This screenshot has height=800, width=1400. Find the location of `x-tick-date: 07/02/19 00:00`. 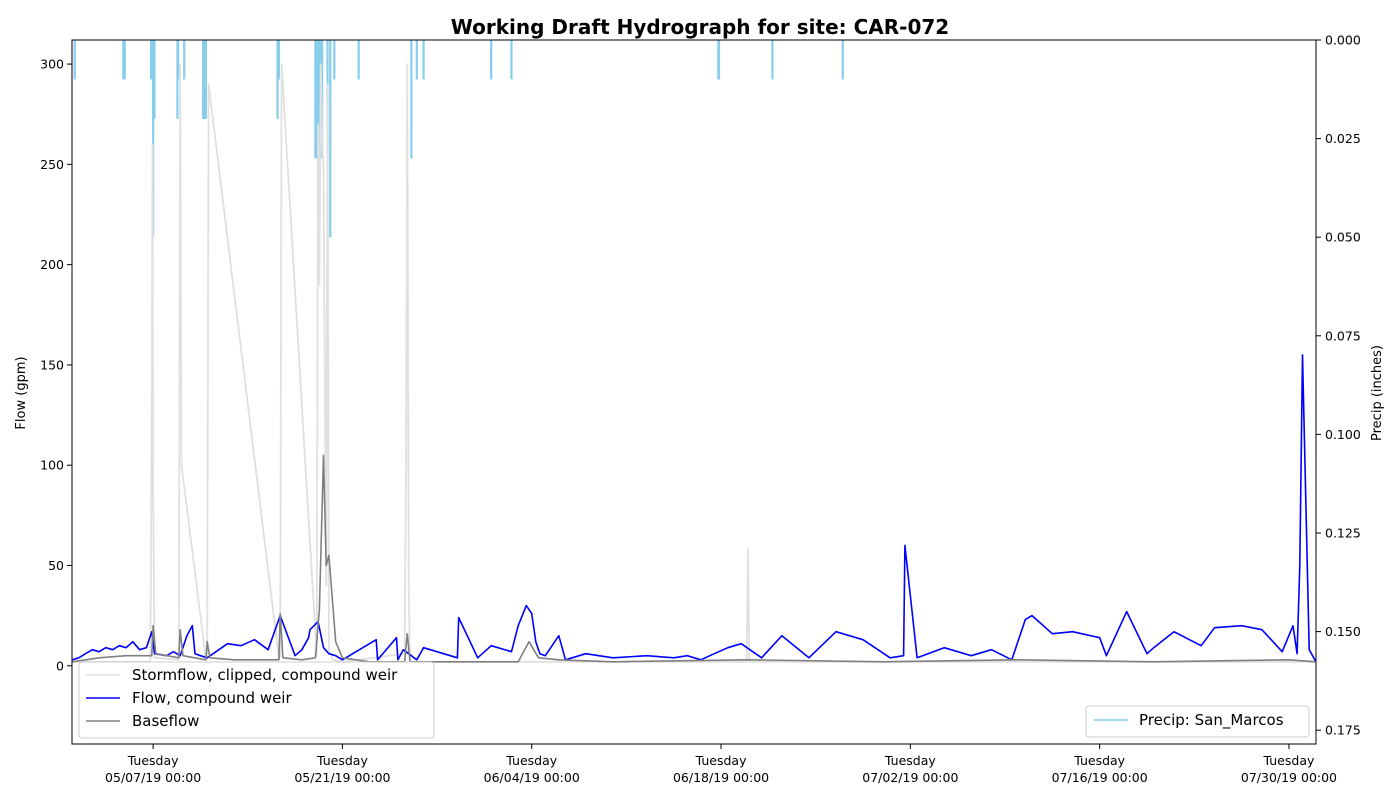

x-tick-date: 07/02/19 00:00 is located at coordinates (910, 777).